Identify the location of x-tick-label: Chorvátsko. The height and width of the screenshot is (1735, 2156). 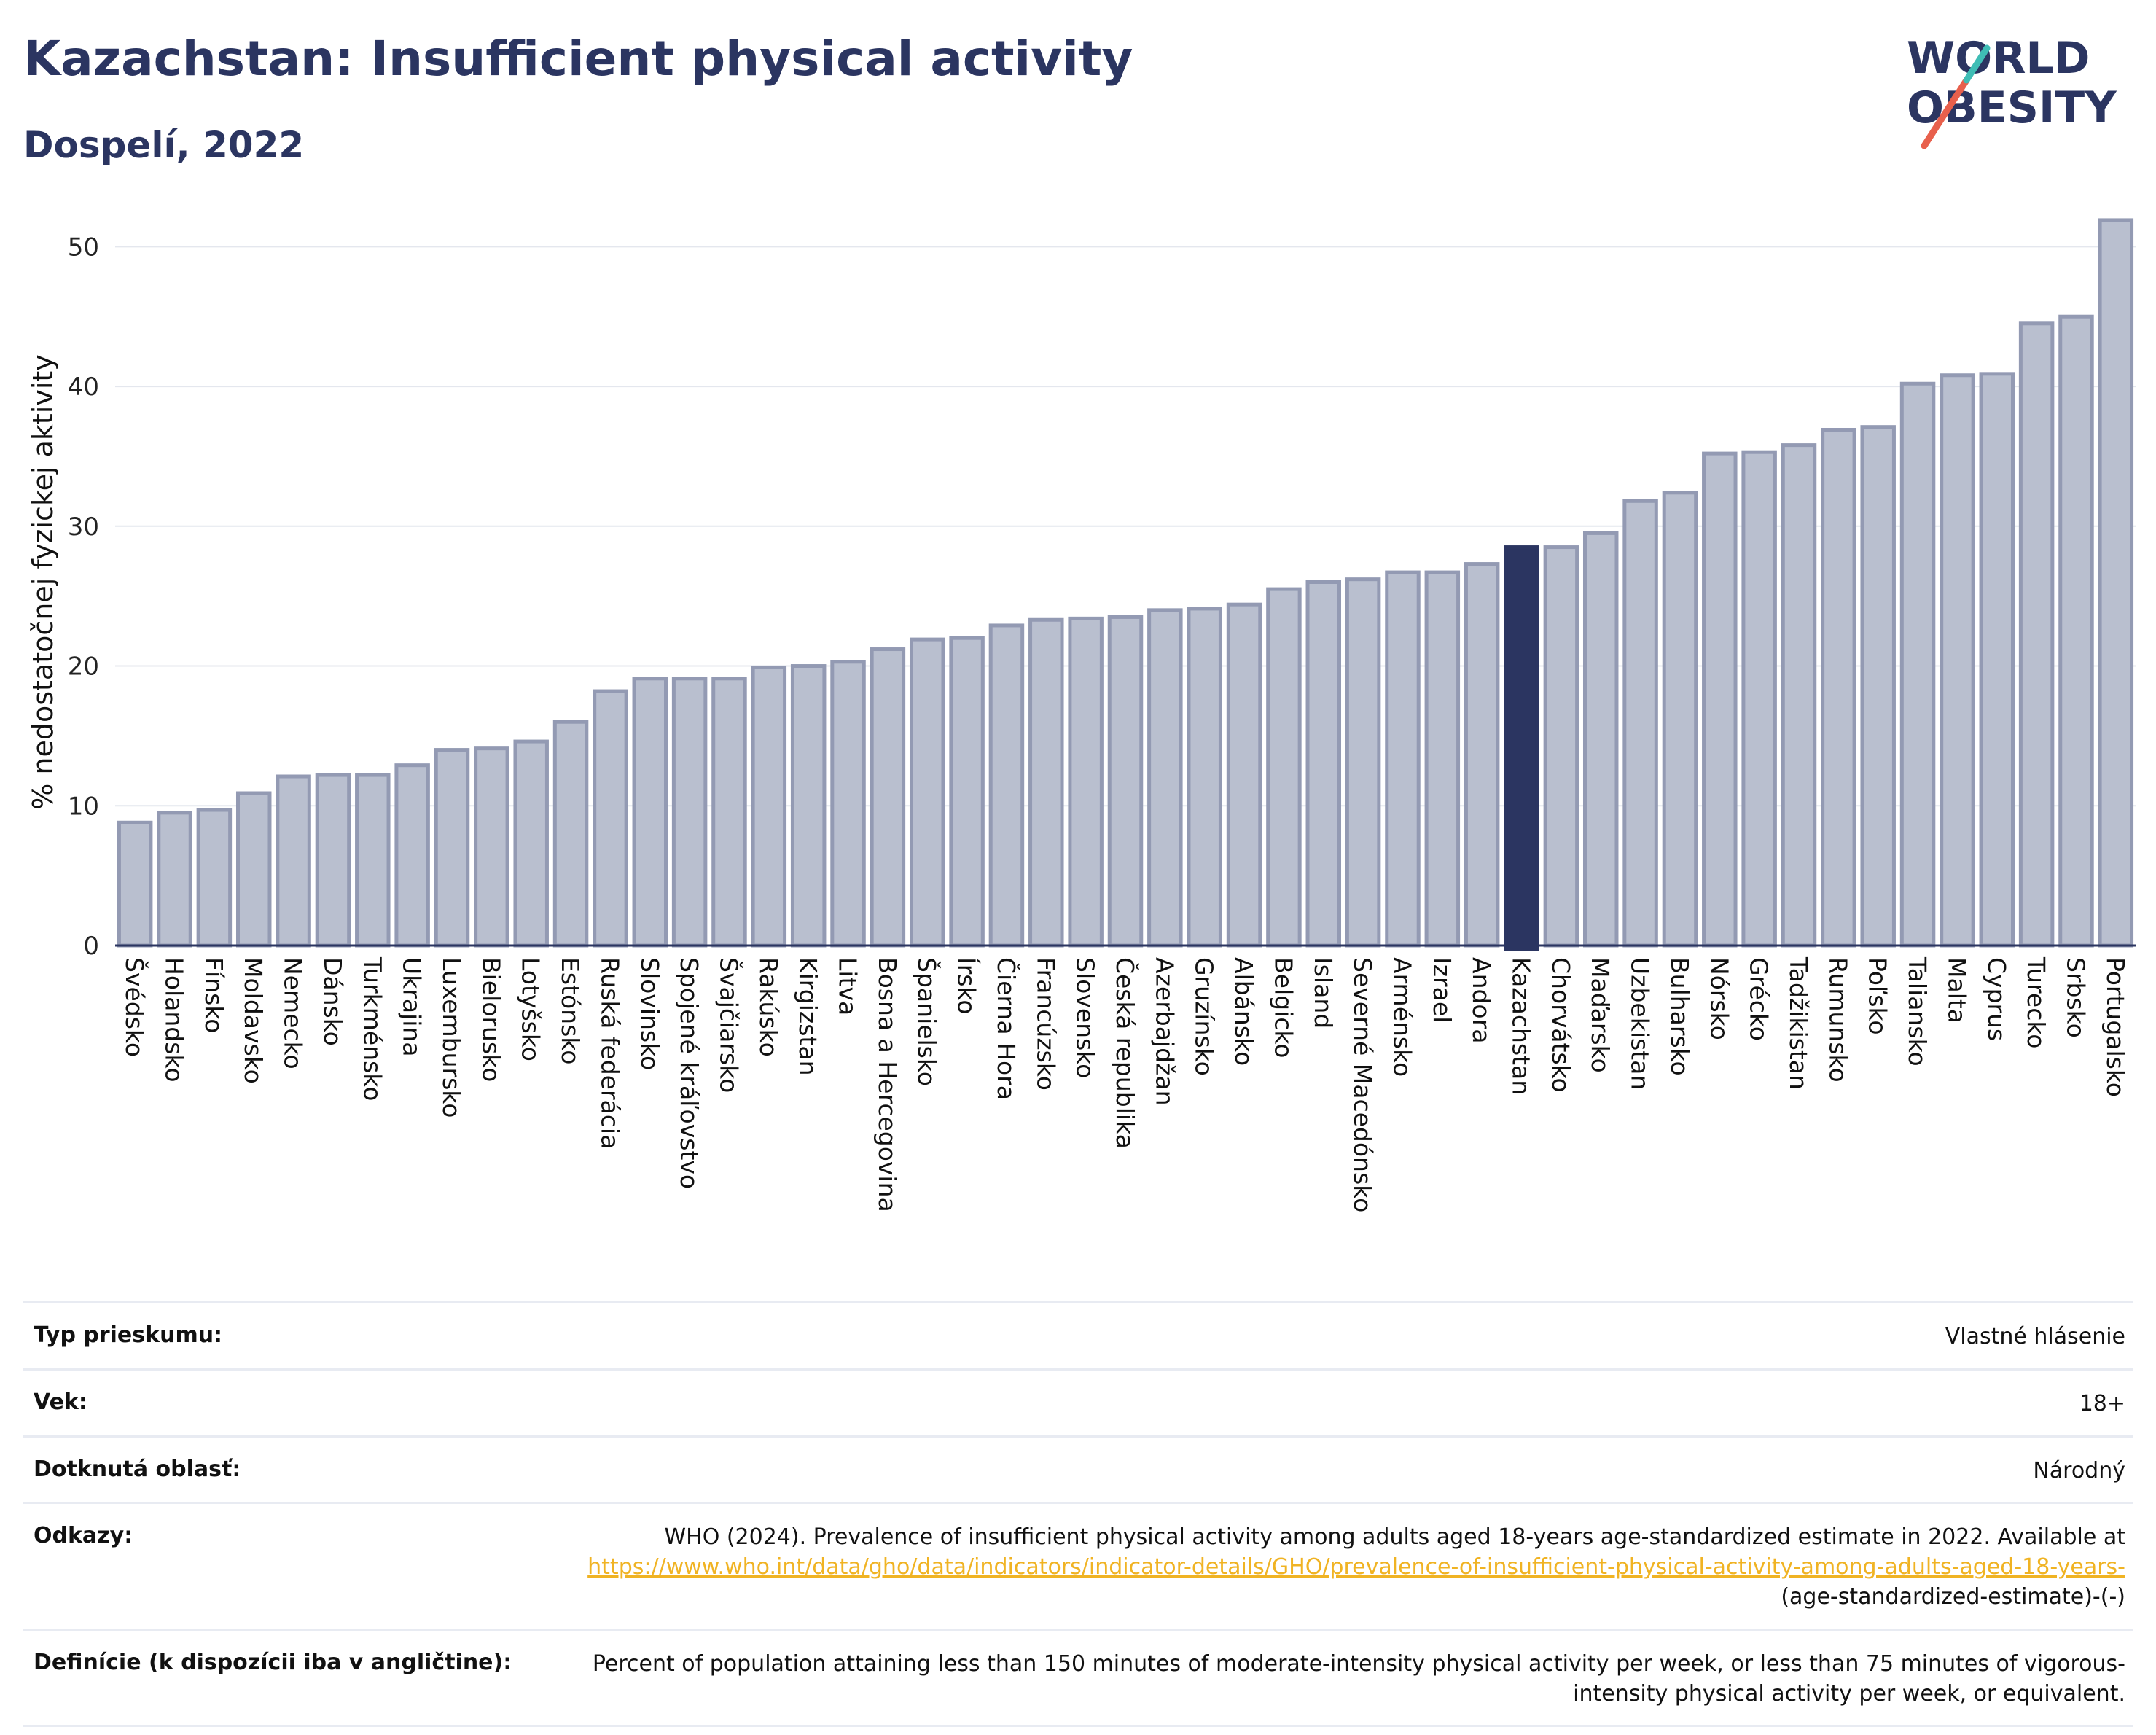
(1561, 1025).